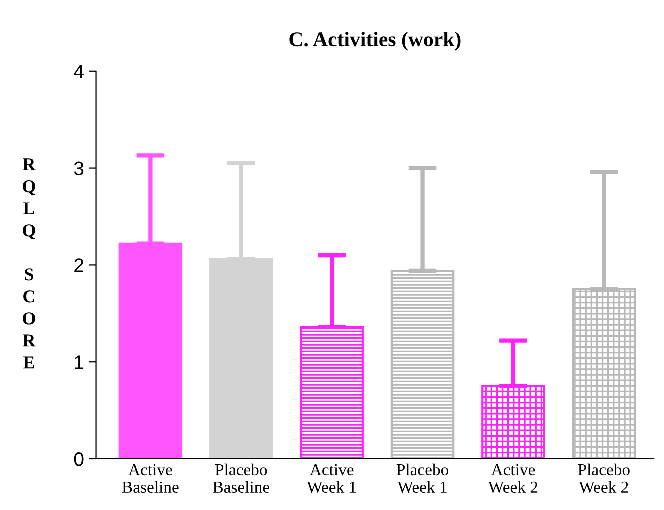 The width and height of the screenshot is (664, 510). What do you see at coordinates (79, 169) in the screenshot?
I see `y-tick-label: 3` at bounding box center [79, 169].